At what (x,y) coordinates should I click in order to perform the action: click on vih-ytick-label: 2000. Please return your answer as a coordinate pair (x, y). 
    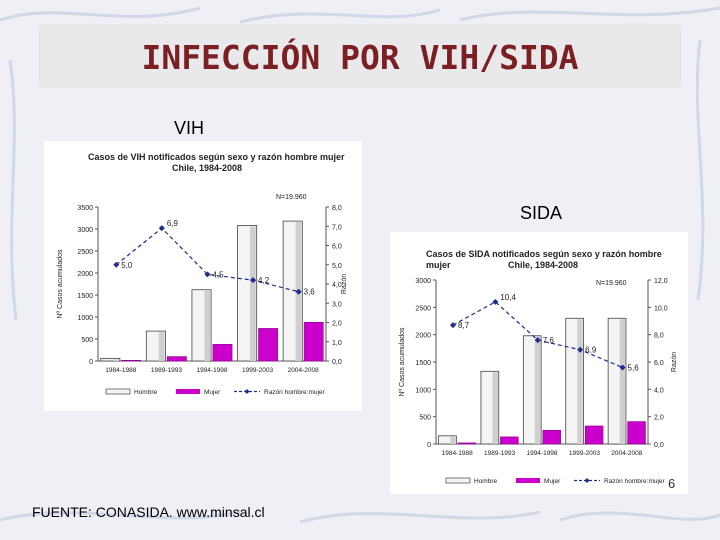
    Looking at the image, I should click on (85, 274).